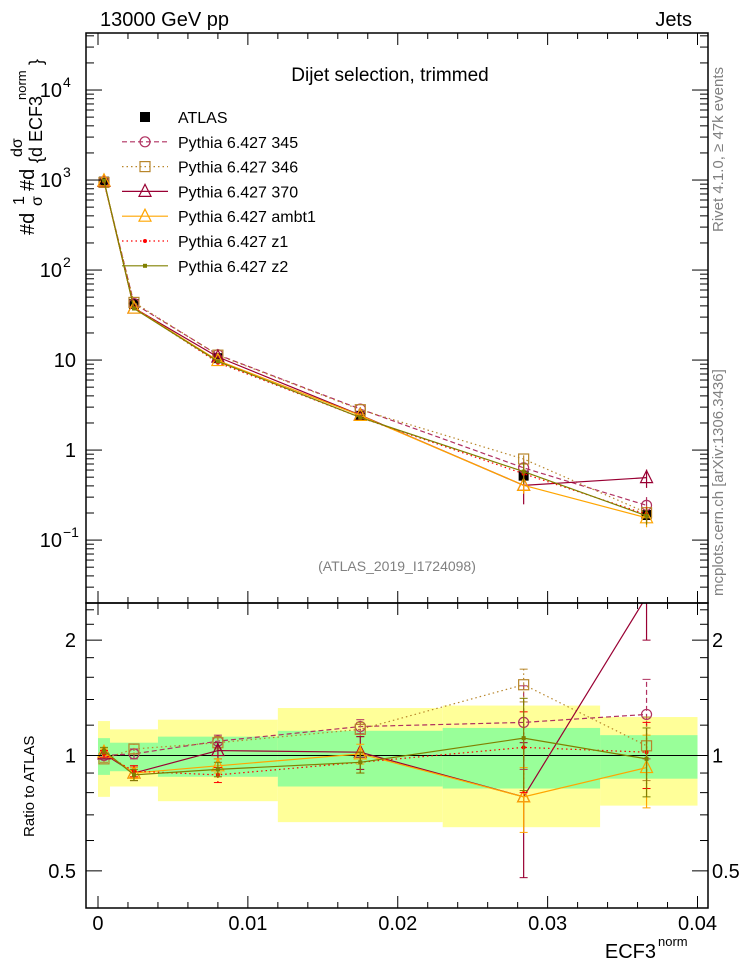  Describe the element at coordinates (718, 149) in the screenshot. I see `rivet-label: Rivet 4.1.0, ≥ 47k events` at that location.